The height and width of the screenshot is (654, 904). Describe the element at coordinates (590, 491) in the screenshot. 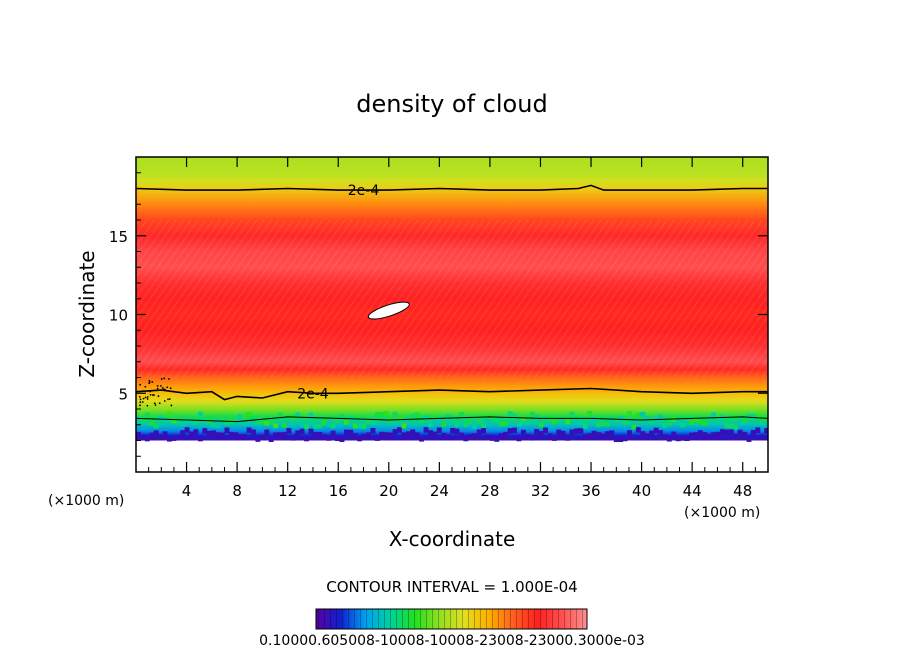

I see `x-tick-label: 36` at that location.